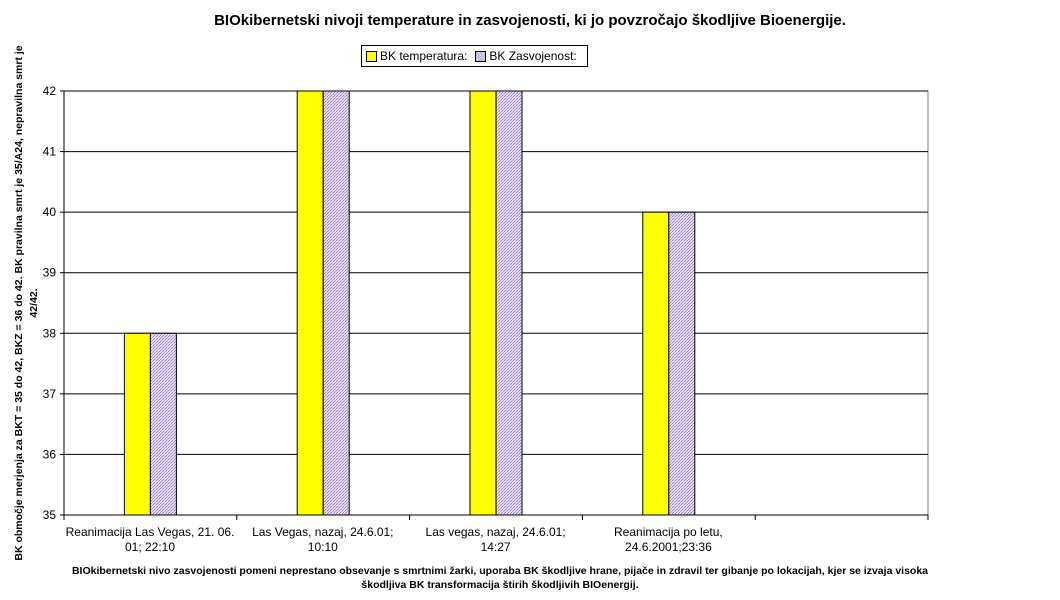 The width and height of the screenshot is (1060, 600). I want to click on x-tick-label: Reanimacija po letu, 24.6.2001;23:36, so click(668, 539).